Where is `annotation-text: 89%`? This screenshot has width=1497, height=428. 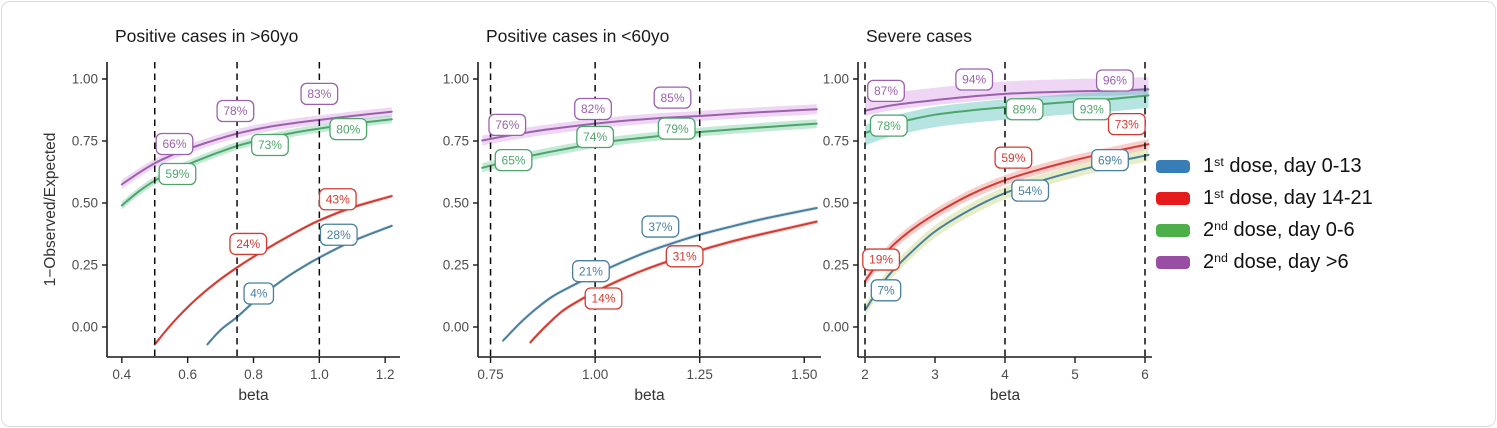
annotation-text: 89% is located at coordinates (1025, 109).